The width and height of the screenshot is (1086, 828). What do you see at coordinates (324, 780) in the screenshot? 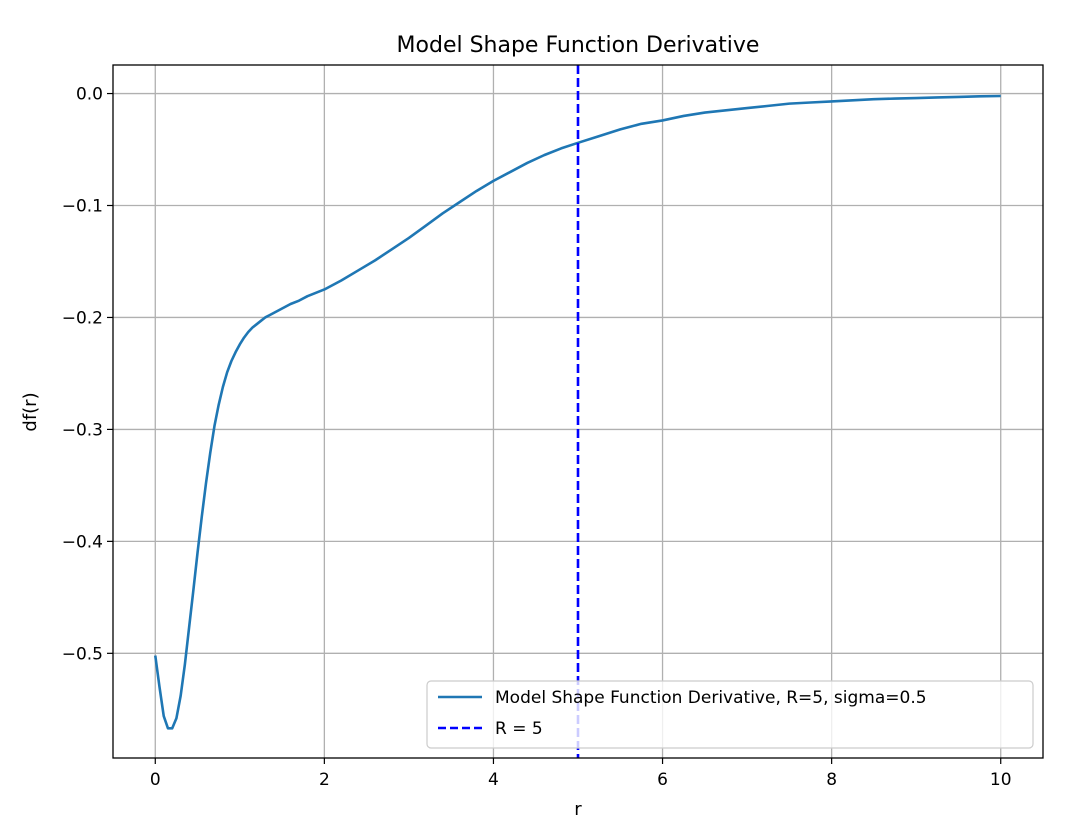
I see `x-tick-label: 2` at bounding box center [324, 780].